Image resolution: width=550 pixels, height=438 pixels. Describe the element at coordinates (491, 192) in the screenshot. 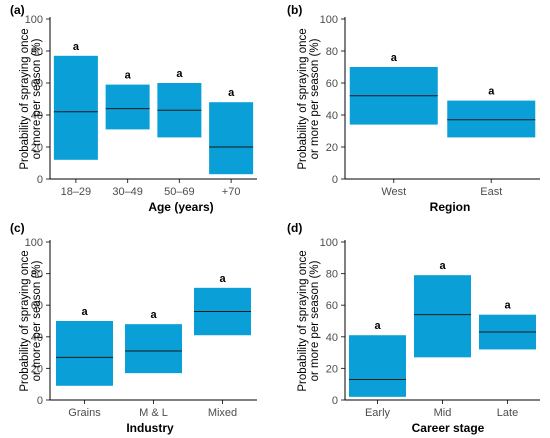

I see `x-tick-label: East` at that location.